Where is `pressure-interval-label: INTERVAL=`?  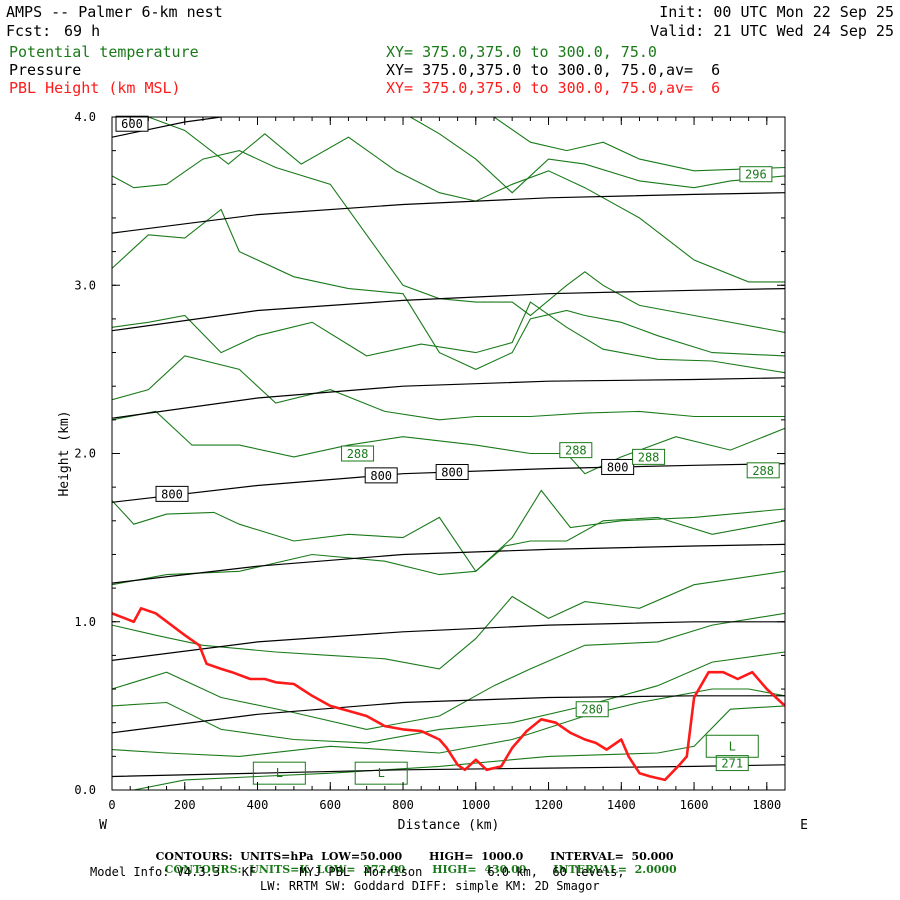 pressure-interval-label: INTERVAL= is located at coordinates (587, 856).